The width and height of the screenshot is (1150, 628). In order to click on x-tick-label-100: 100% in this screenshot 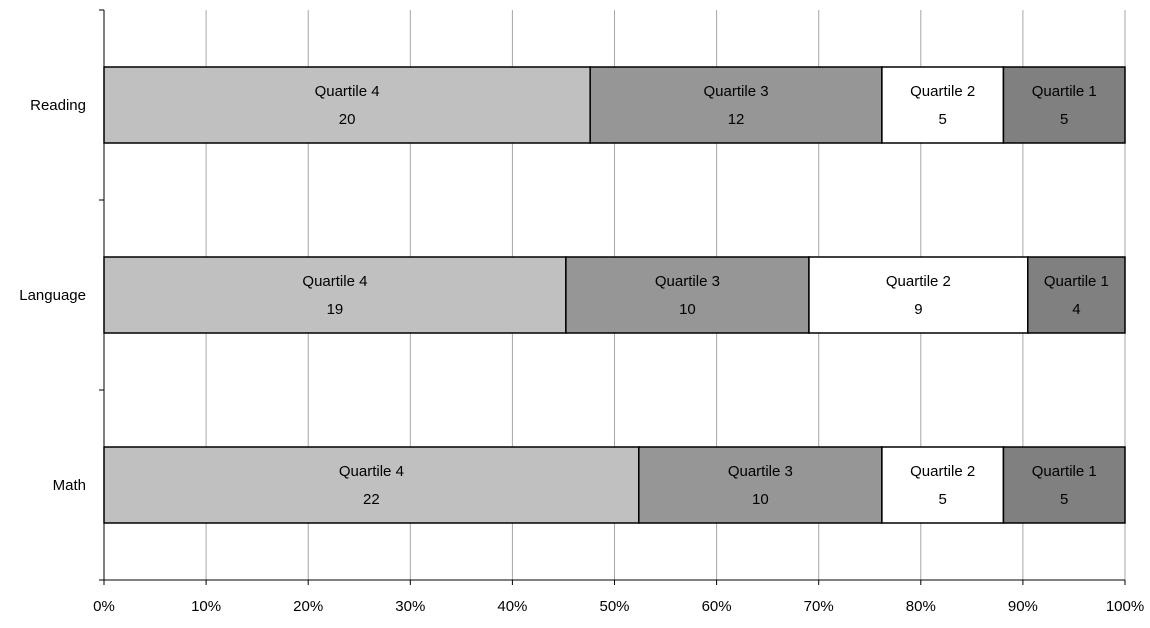, I will do `click(1125, 606)`.